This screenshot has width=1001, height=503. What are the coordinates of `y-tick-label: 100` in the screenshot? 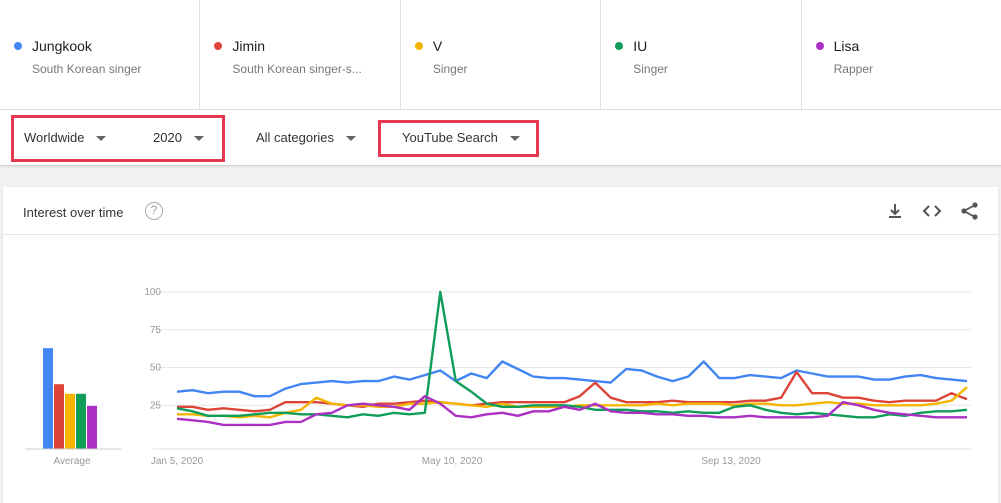 It's located at (152, 292).